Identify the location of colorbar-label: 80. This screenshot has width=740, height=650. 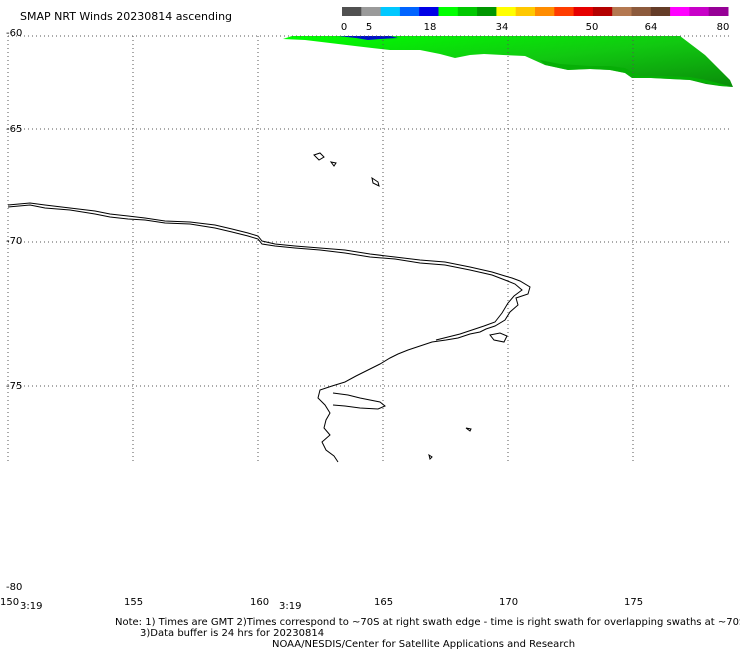
(723, 27).